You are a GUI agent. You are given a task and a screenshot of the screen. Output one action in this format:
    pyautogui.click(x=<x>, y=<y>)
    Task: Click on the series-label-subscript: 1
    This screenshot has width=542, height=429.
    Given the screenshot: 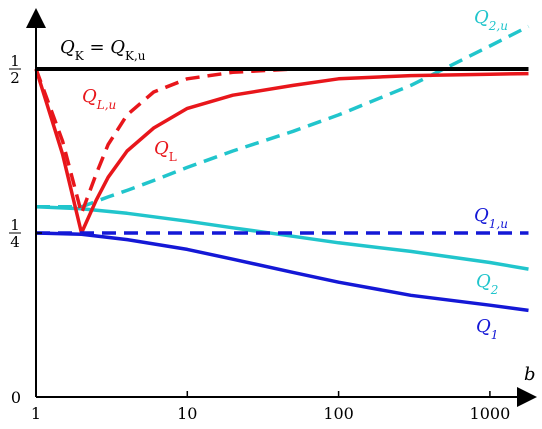 What is the action you would take?
    pyautogui.click(x=495, y=335)
    